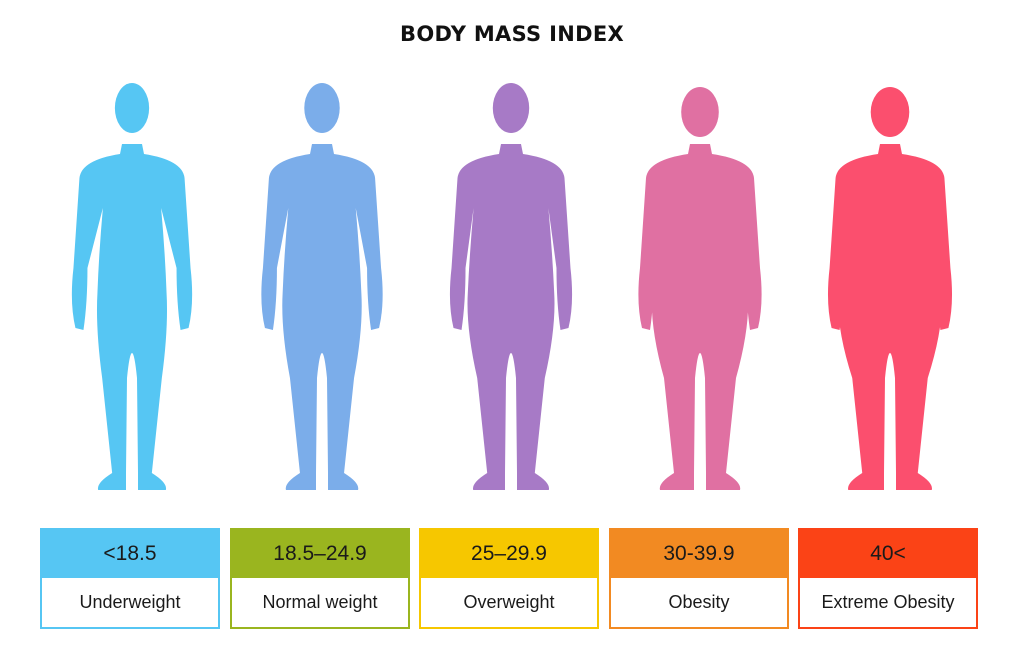 Image resolution: width=1024 pixels, height=655 pixels. I want to click on bmi-card: 30-39.9 Obesity, so click(699, 578).